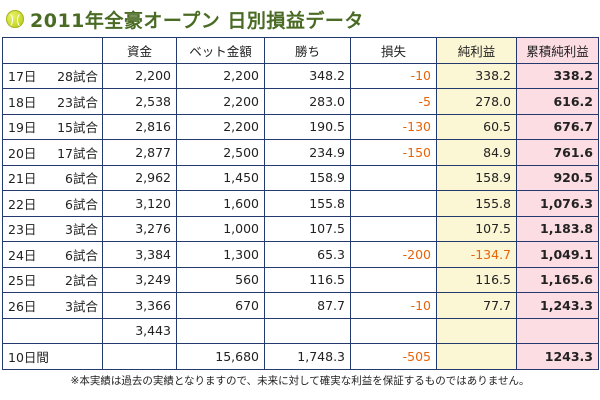 The height and width of the screenshot is (400, 600). I want to click on table-row: 26日 3試合 3,366 670 87.7 -10 77.7 1,243.3, so click(300, 305).